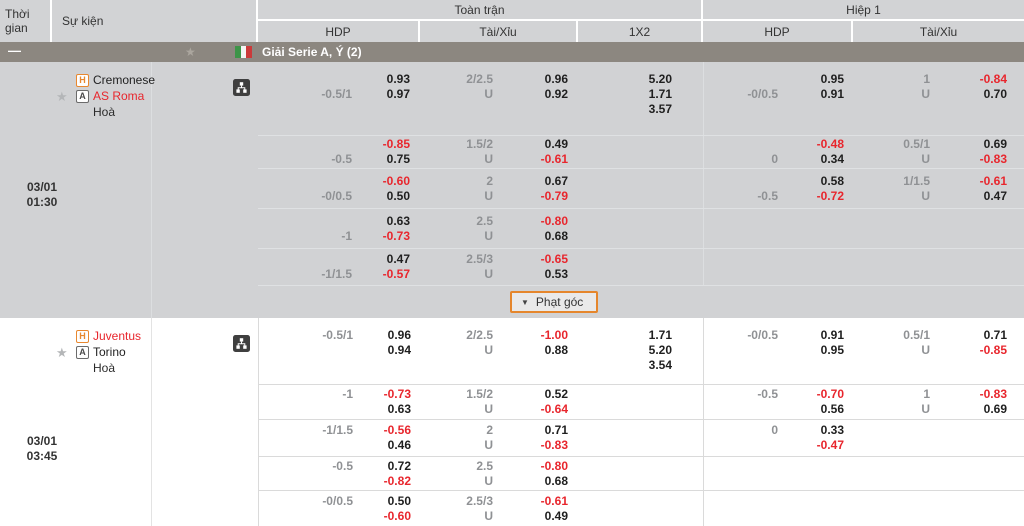 The width and height of the screenshot is (1024, 526). What do you see at coordinates (499, 402) in the screenshot?
I see `ft-over-under: 1.5/2 U 0.52 -0.64` at bounding box center [499, 402].